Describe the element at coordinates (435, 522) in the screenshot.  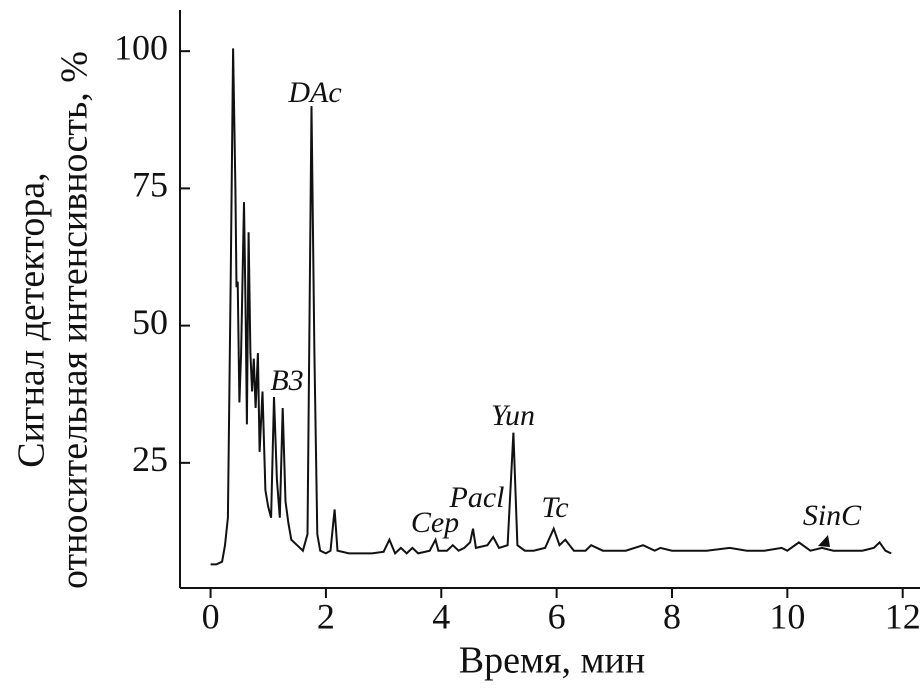
I see `peak-label: Cep` at that location.